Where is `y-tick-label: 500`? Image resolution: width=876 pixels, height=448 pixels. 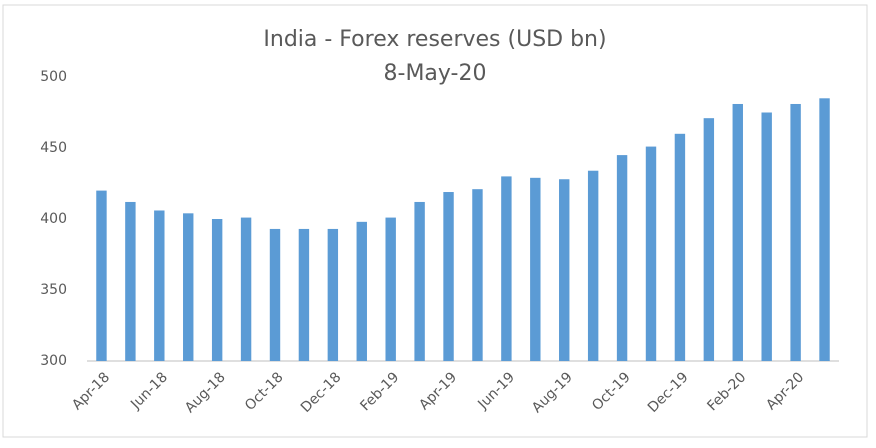 y-tick-label: 500 is located at coordinates (53, 77).